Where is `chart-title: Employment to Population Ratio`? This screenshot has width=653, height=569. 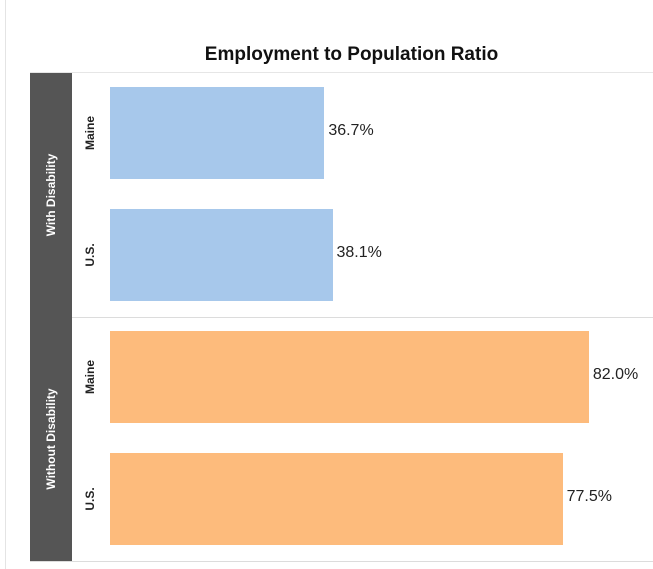 chart-title: Employment to Population Ratio is located at coordinates (351, 54).